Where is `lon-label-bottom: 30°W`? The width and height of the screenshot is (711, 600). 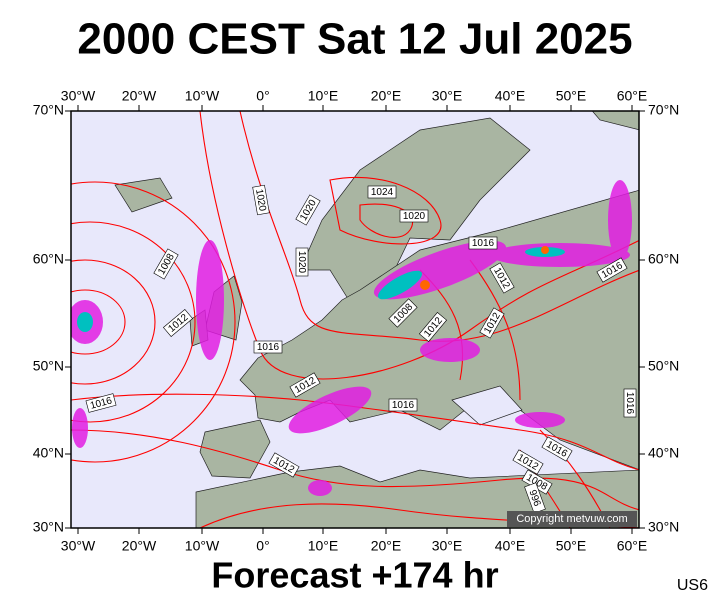 lon-label-bottom: 30°W is located at coordinates (78, 546).